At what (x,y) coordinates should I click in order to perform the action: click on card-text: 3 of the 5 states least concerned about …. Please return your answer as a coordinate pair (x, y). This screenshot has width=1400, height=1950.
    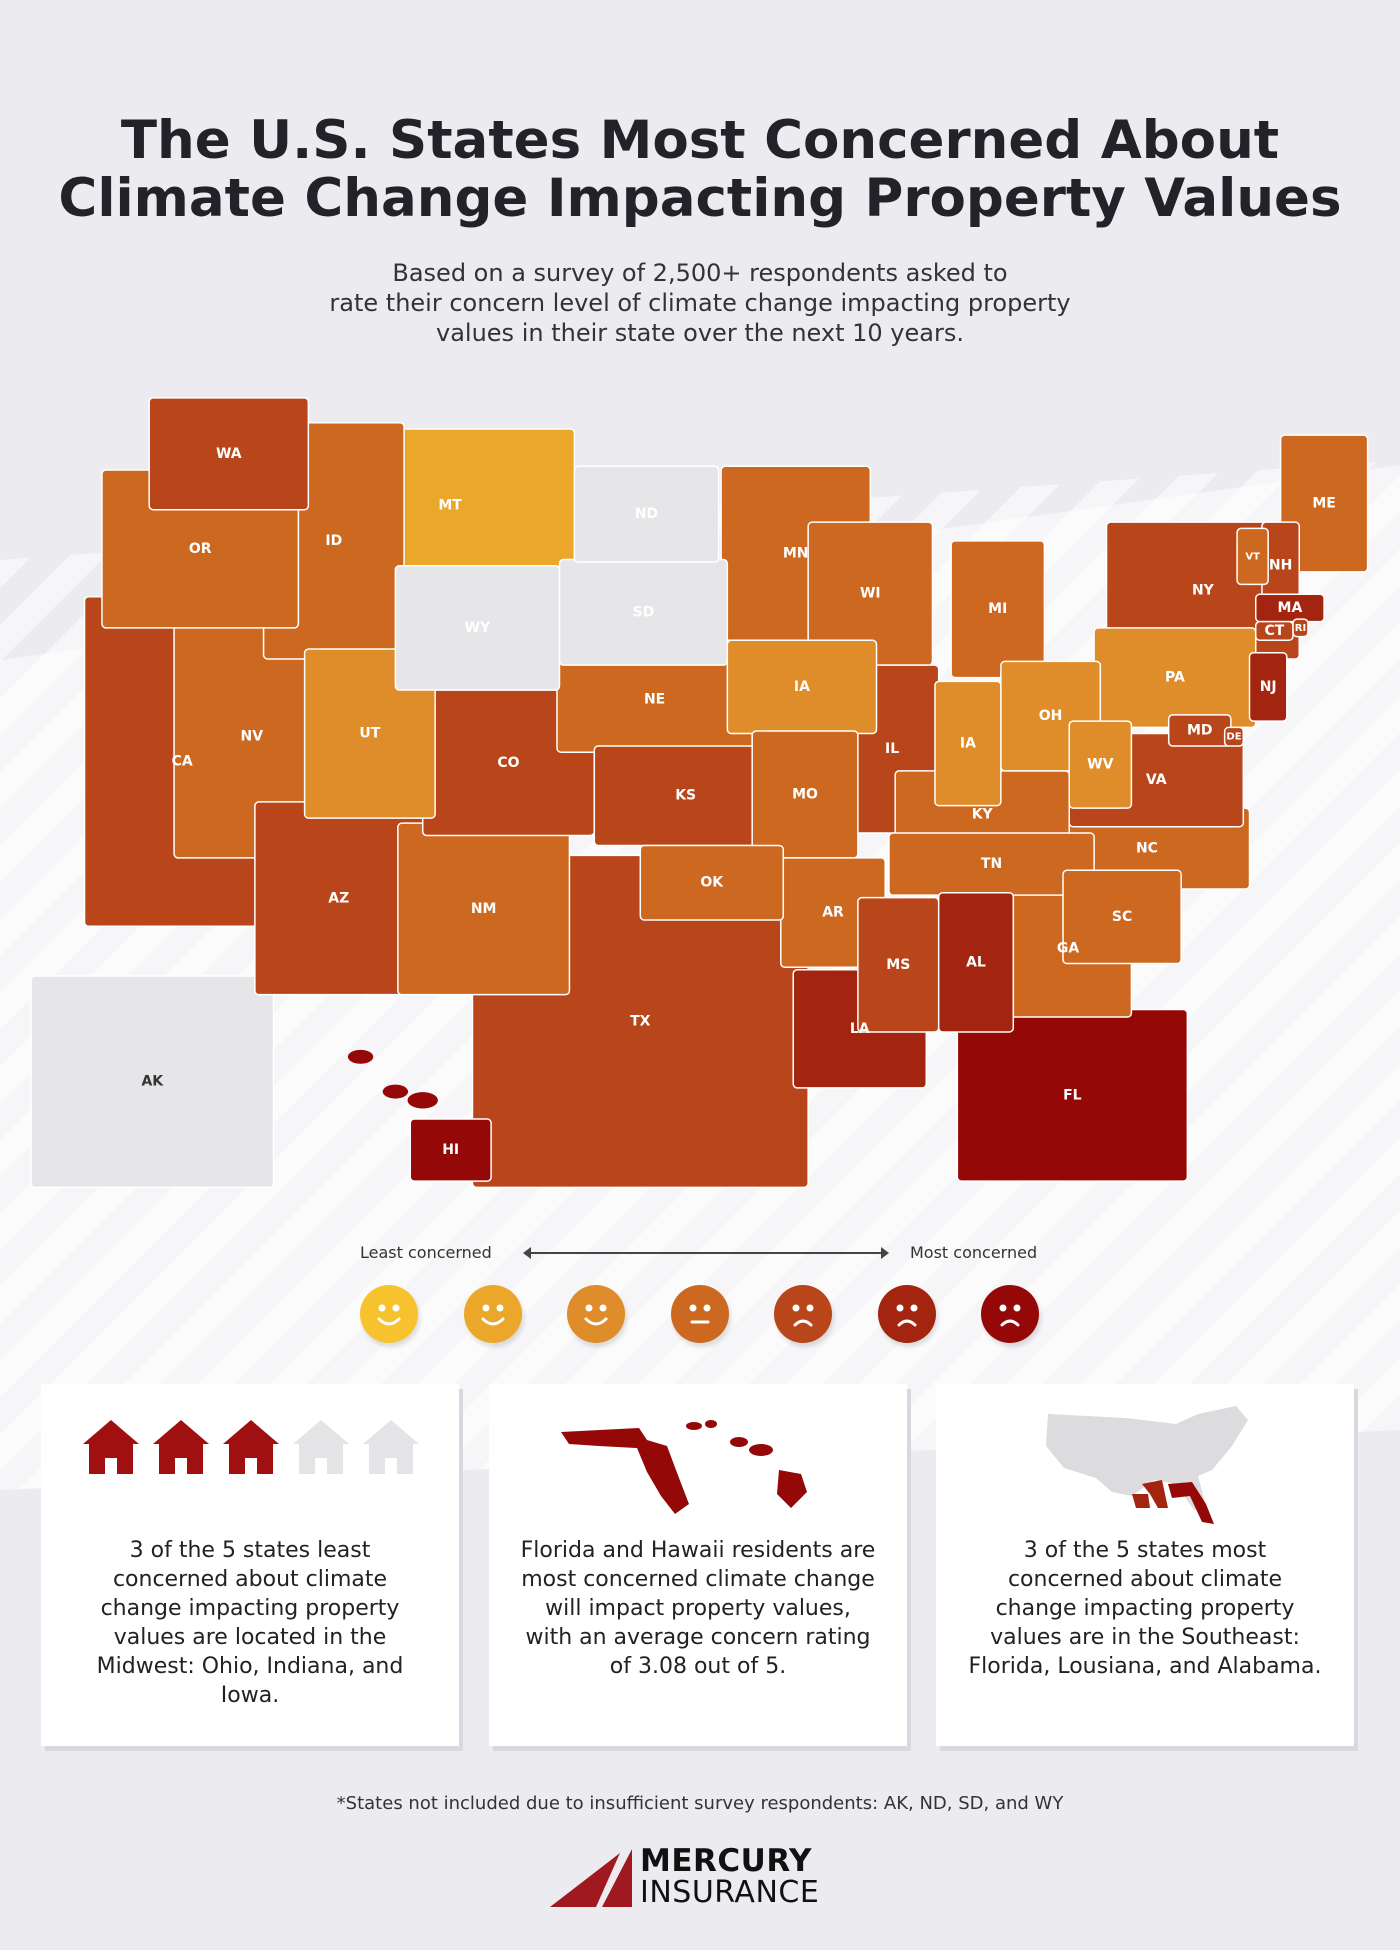
    Looking at the image, I should click on (250, 1623).